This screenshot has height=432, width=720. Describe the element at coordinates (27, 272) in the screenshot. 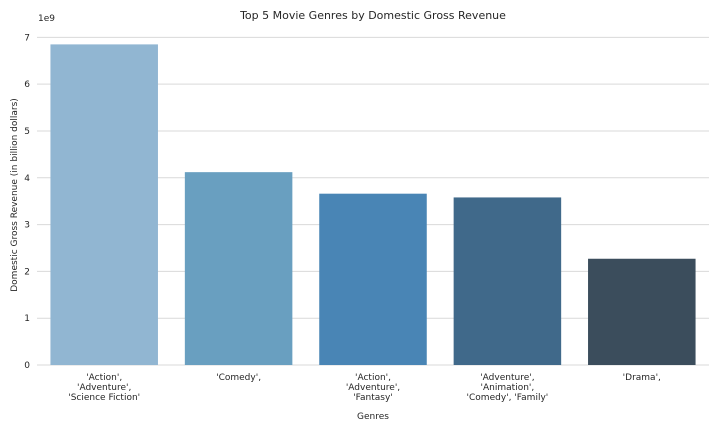

I see `y-tick-label: 2` at that location.